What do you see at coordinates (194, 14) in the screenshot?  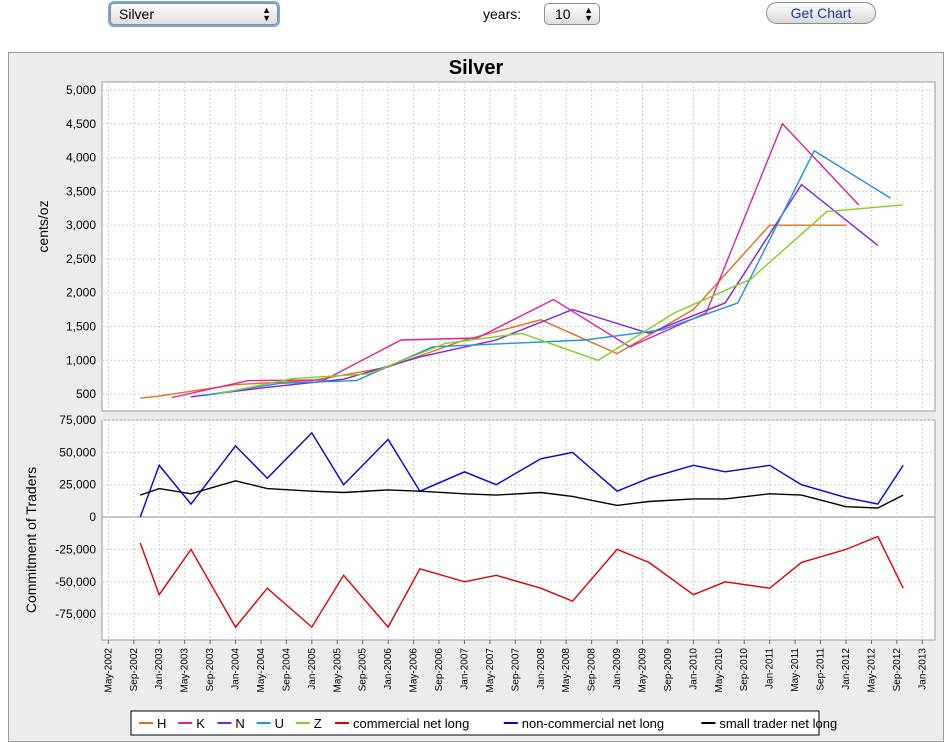 I see `commodity-select: Silver ▲ ▼` at bounding box center [194, 14].